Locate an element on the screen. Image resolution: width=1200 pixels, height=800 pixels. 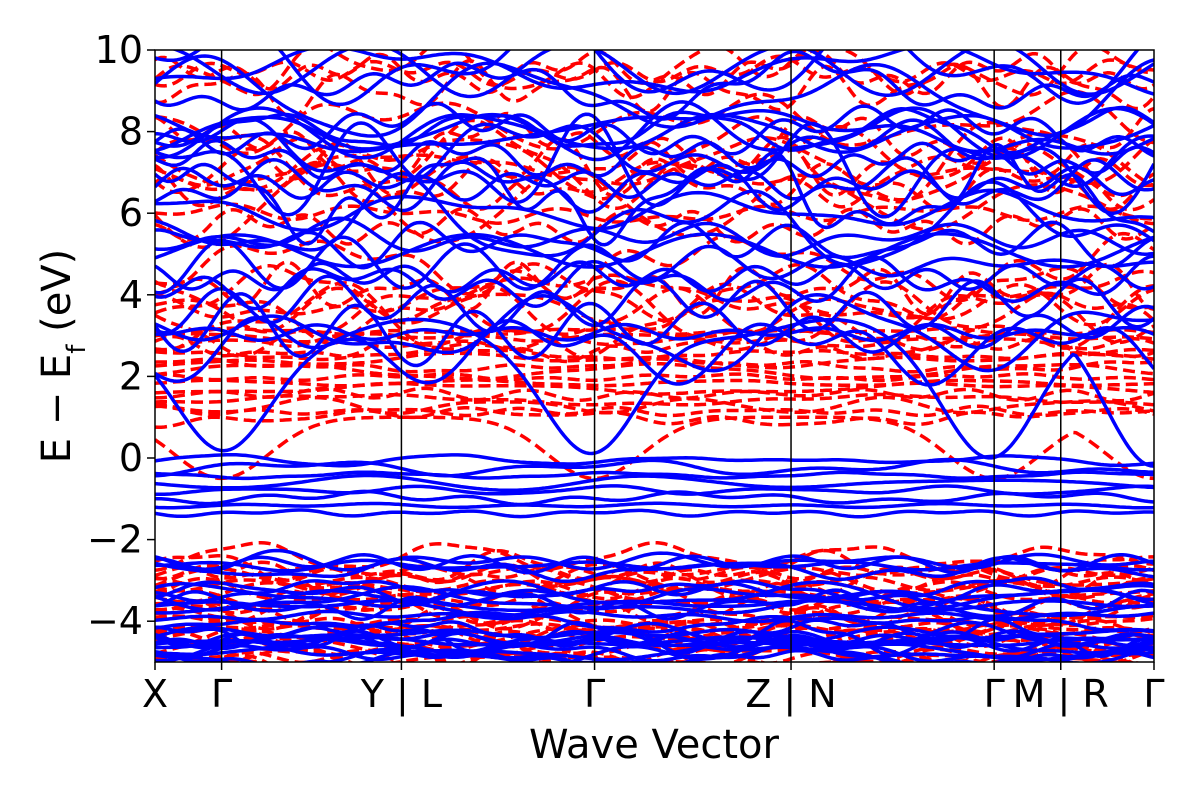
x-tick-label-7: Γ is located at coordinates (1153, 694).